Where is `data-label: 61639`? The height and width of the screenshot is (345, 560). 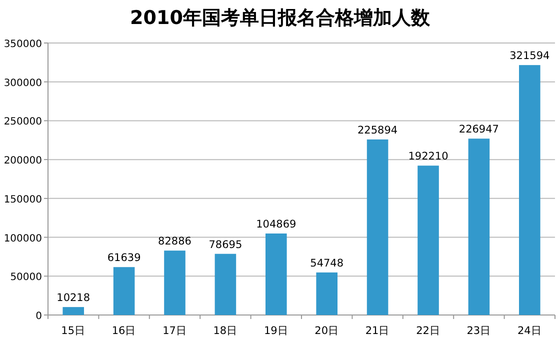 data-label: 61639 is located at coordinates (124, 258).